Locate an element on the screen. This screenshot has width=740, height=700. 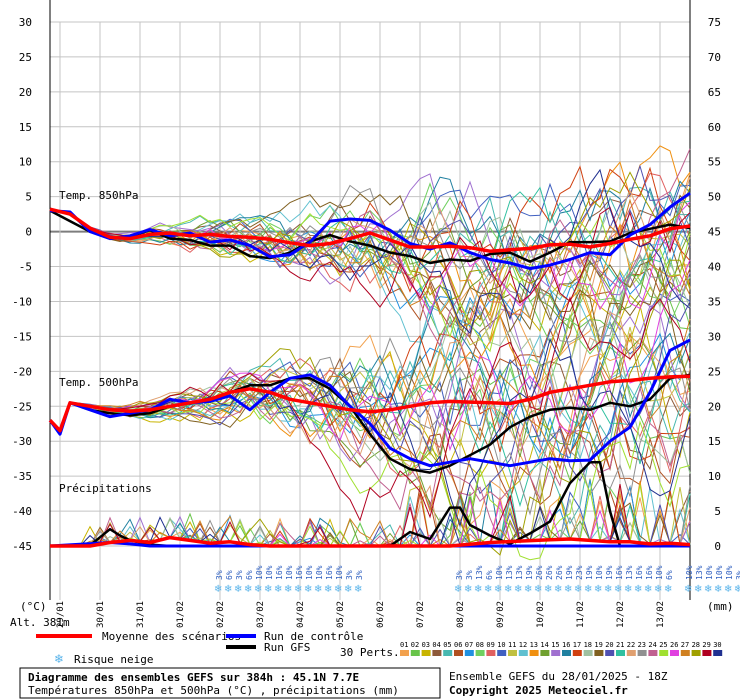
pert-precip-line is located at coordinates (370, 516).